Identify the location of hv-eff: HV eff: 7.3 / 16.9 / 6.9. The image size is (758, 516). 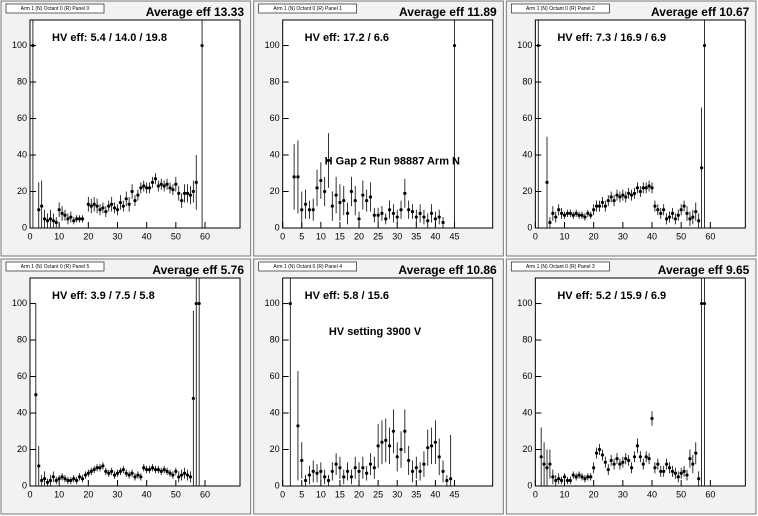
(611, 38).